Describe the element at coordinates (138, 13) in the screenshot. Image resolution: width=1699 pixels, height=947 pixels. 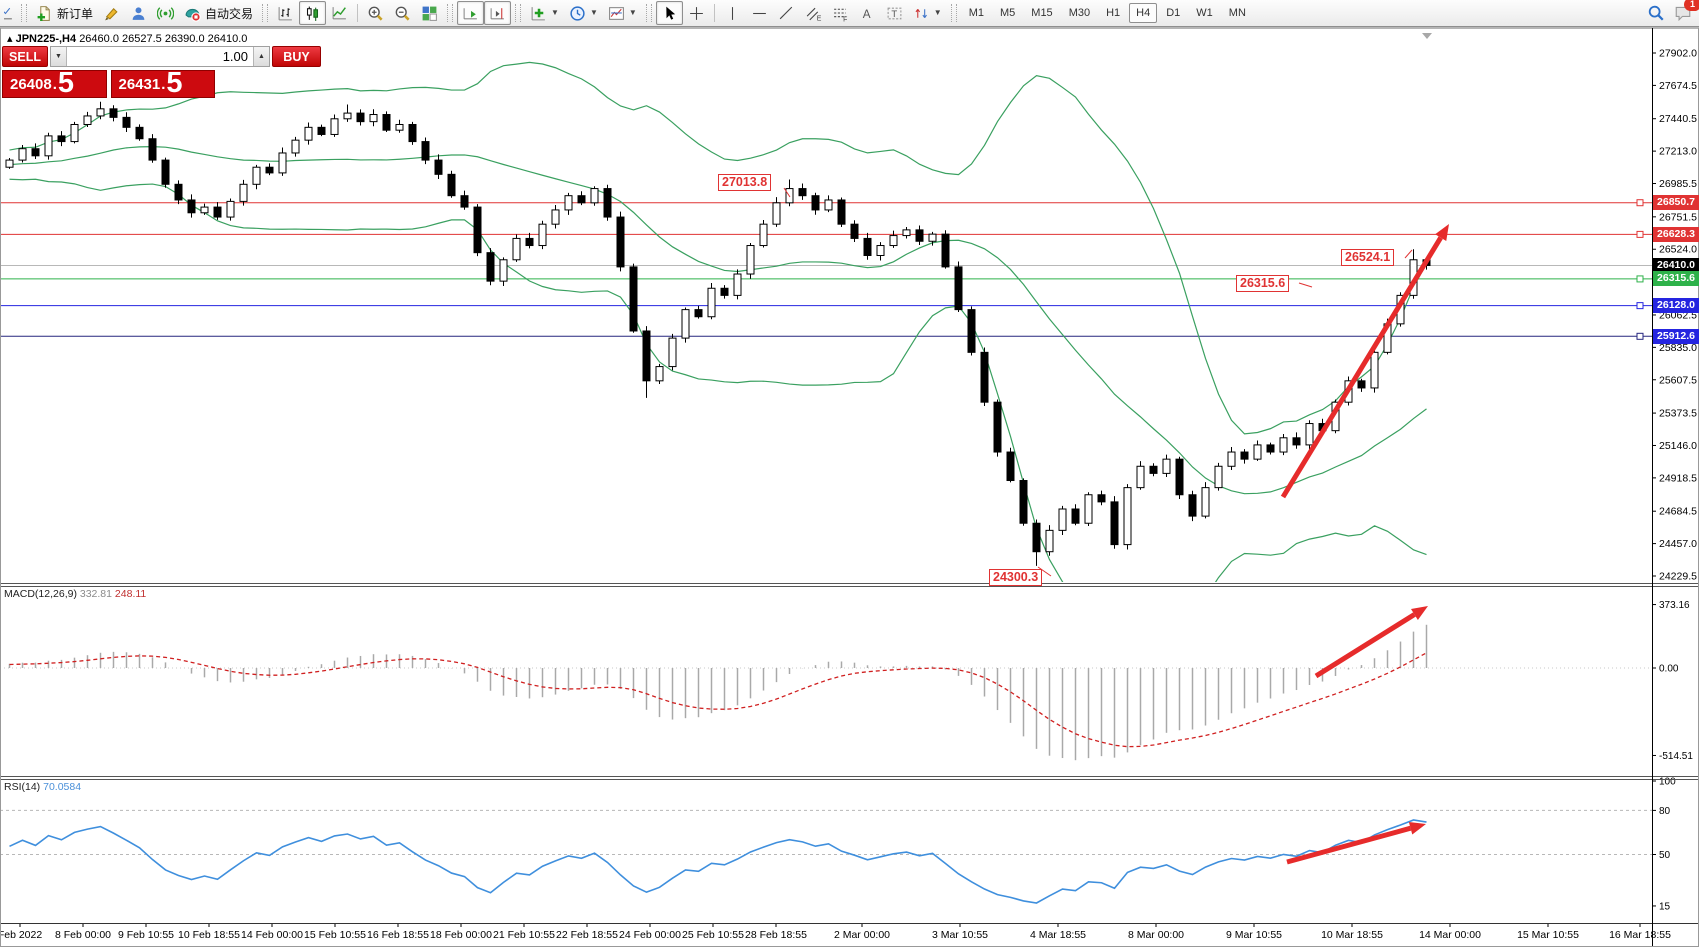
I see `profile-button` at that location.